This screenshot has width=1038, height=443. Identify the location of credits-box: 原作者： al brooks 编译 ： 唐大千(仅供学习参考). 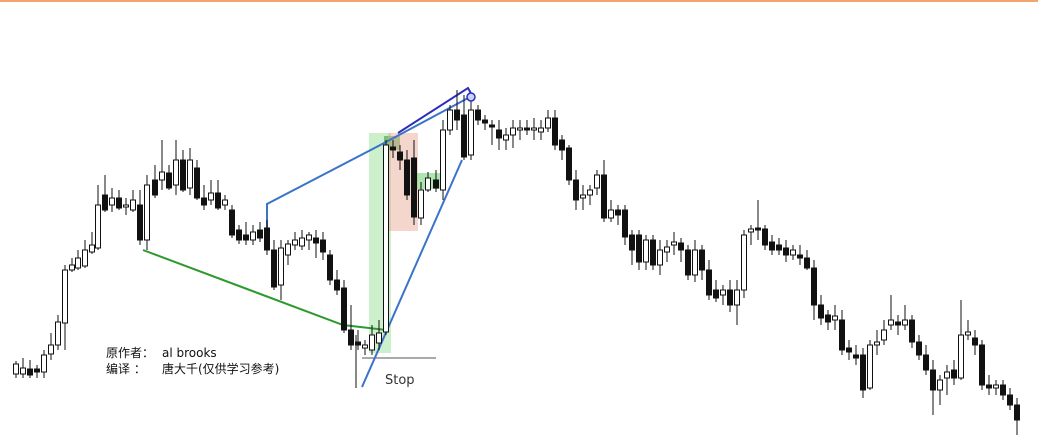
(193, 361).